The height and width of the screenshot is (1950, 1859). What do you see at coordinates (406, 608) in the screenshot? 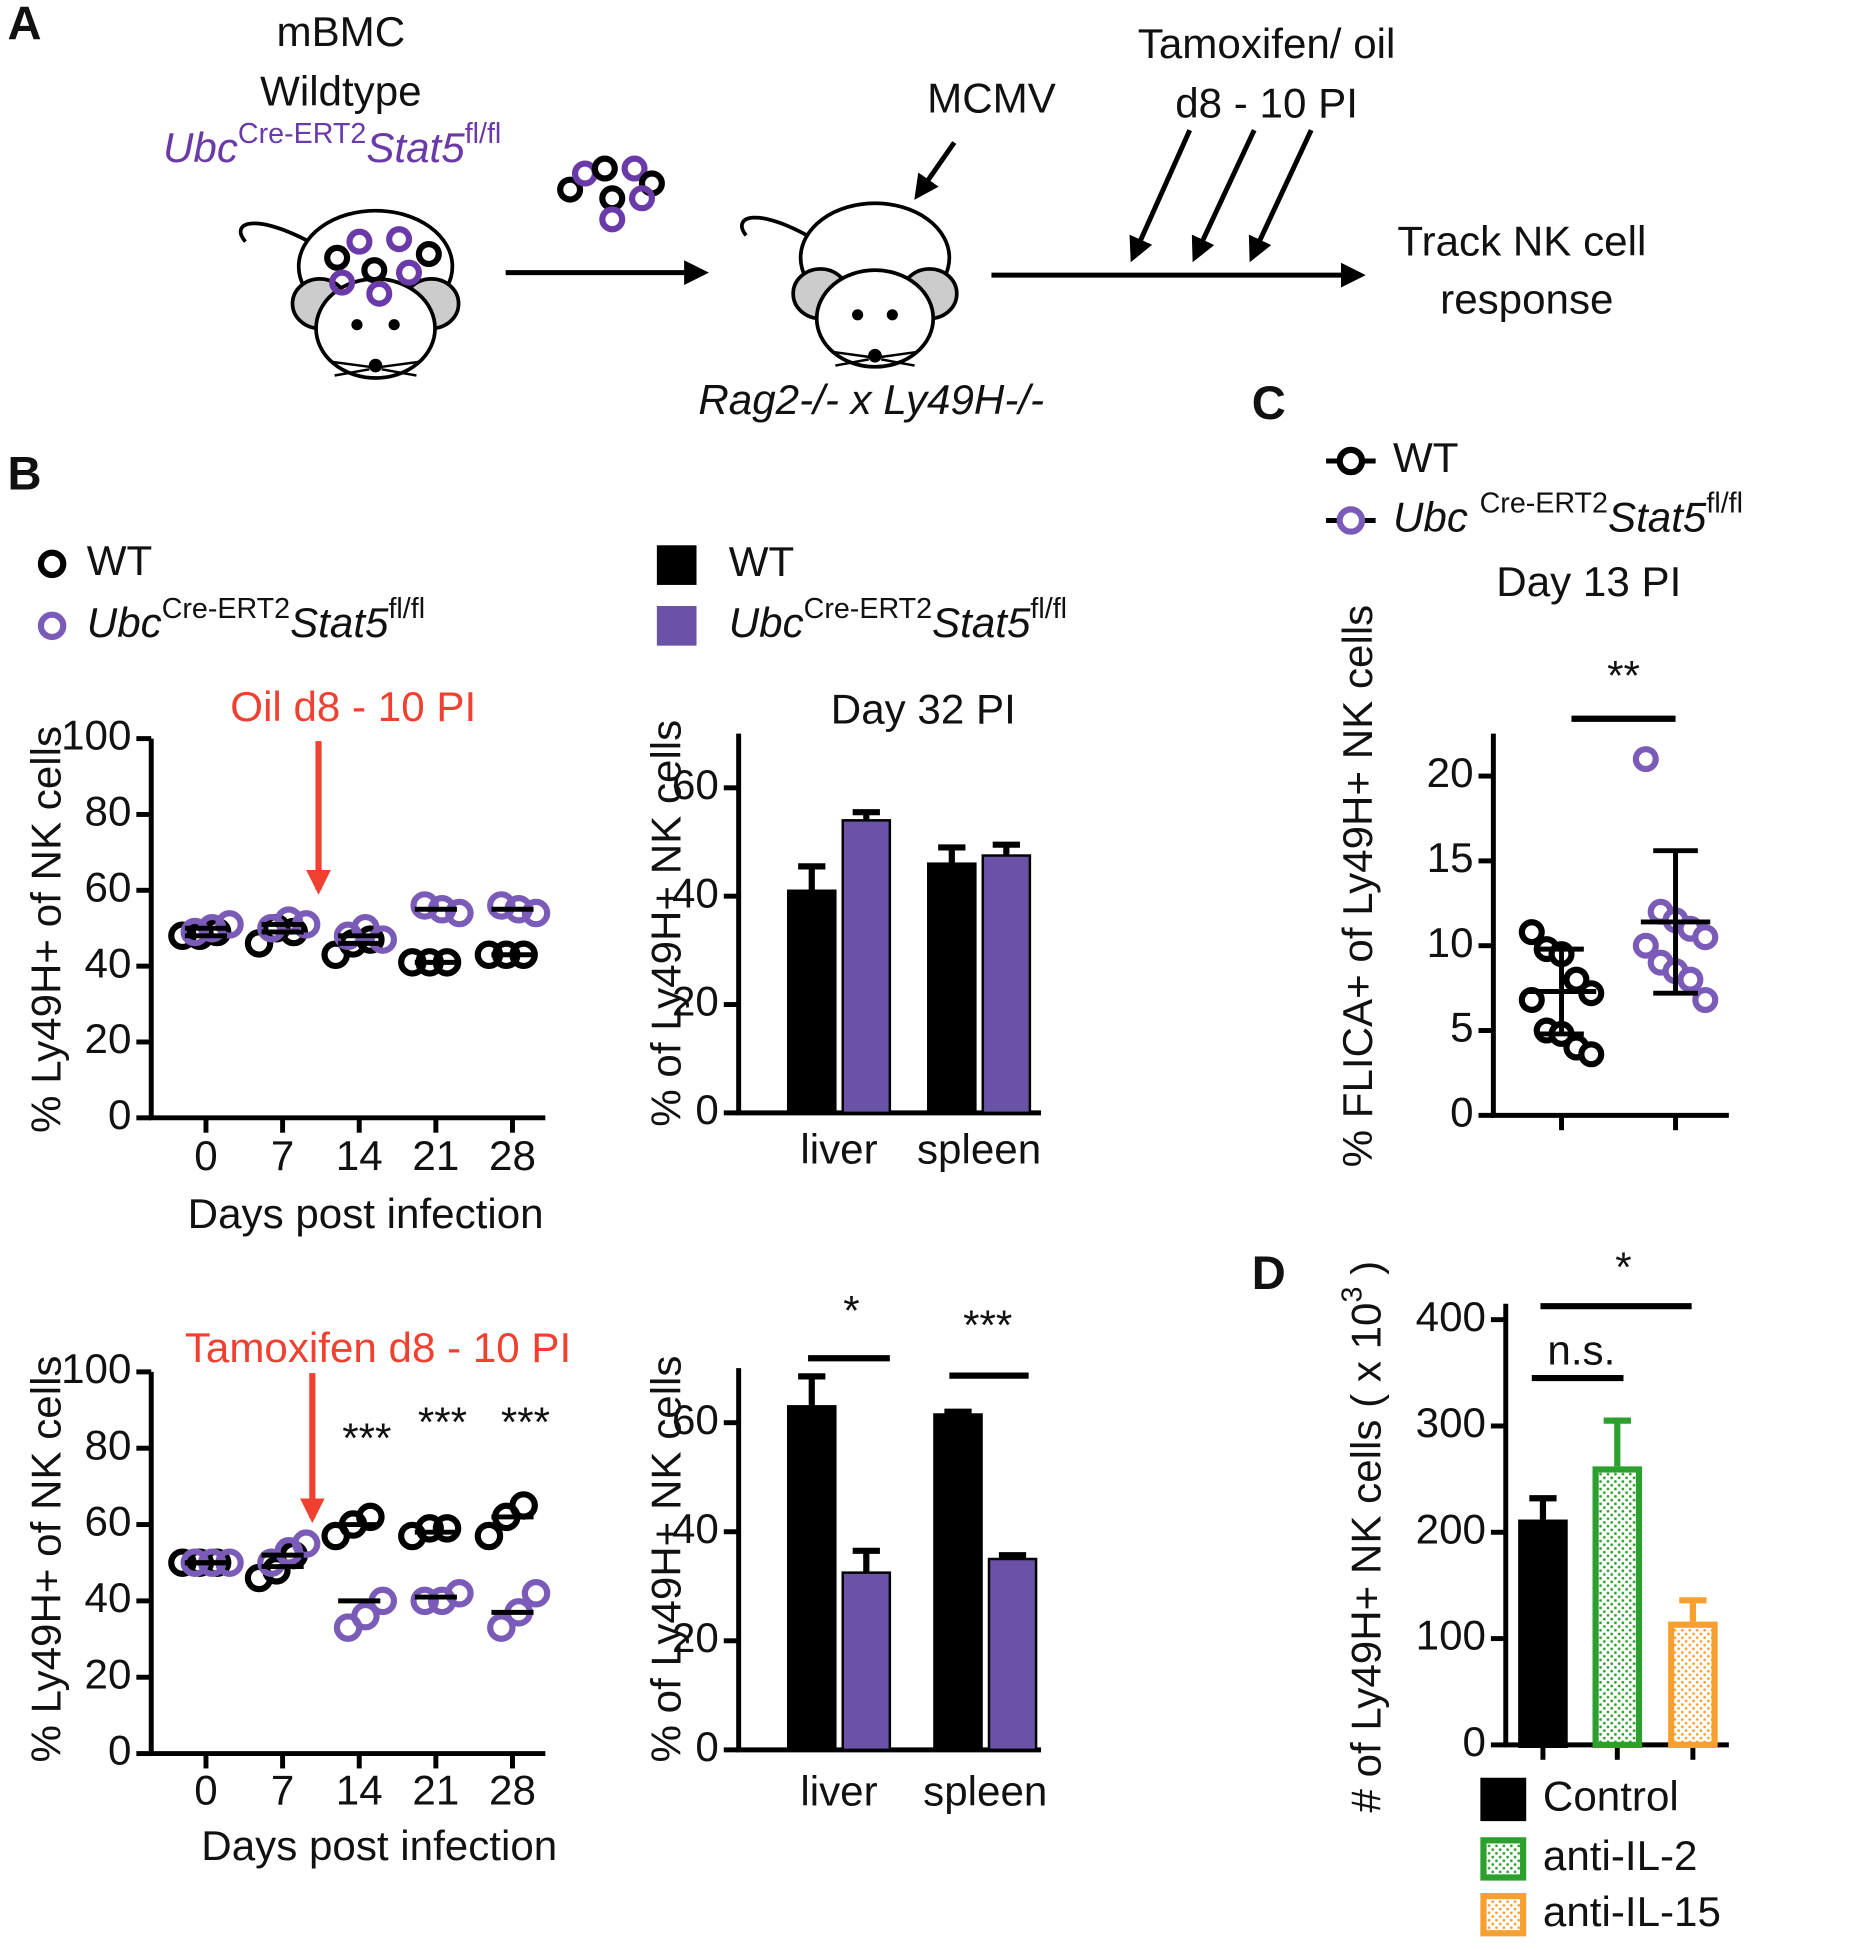
I see `superscript: fl/fl` at bounding box center [406, 608].